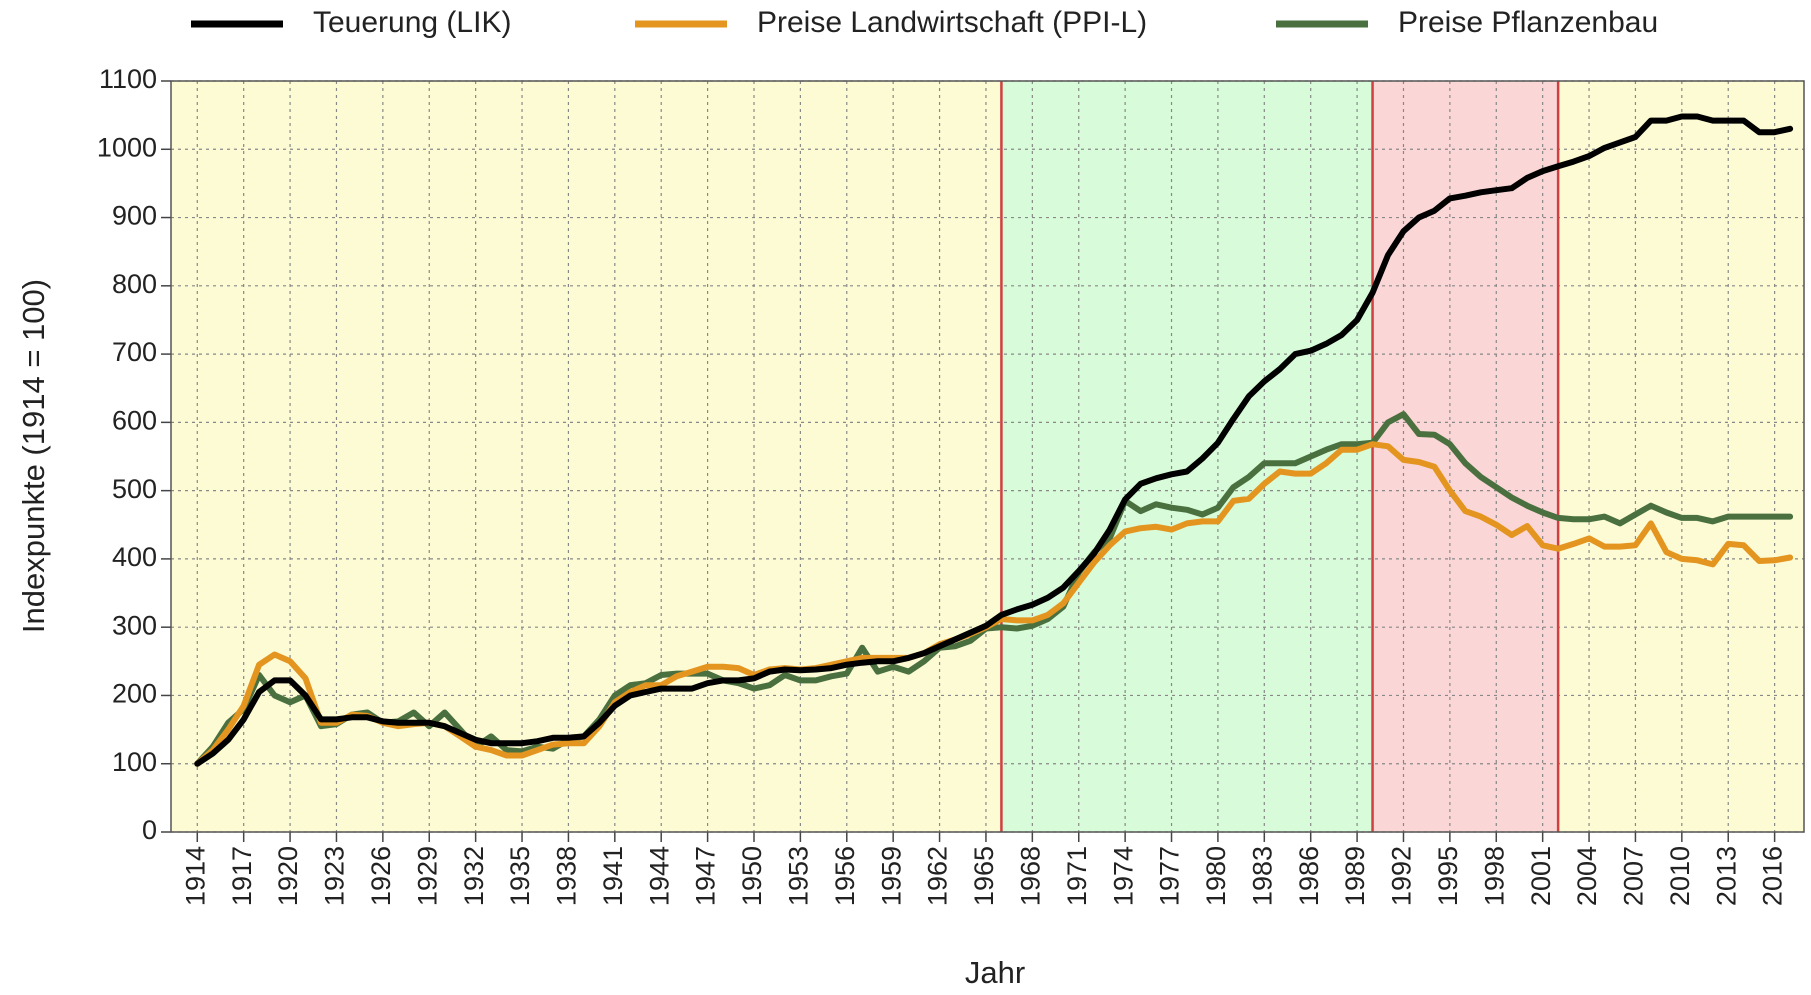  Describe the element at coordinates (134, 420) in the screenshot. I see `y-tick-label: 600` at that location.